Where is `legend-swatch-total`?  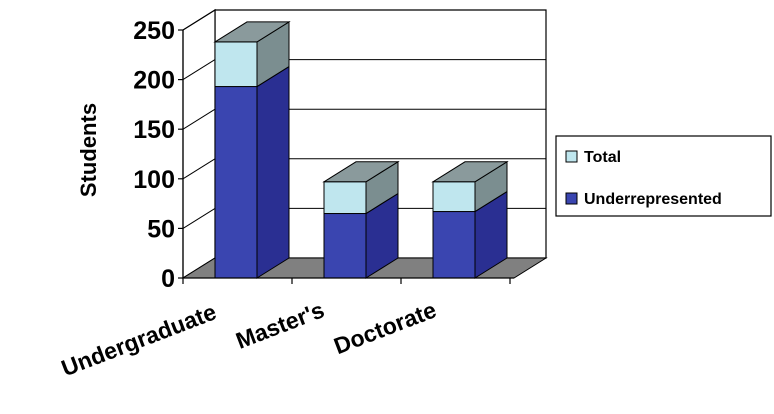 legend-swatch-total is located at coordinates (571, 156).